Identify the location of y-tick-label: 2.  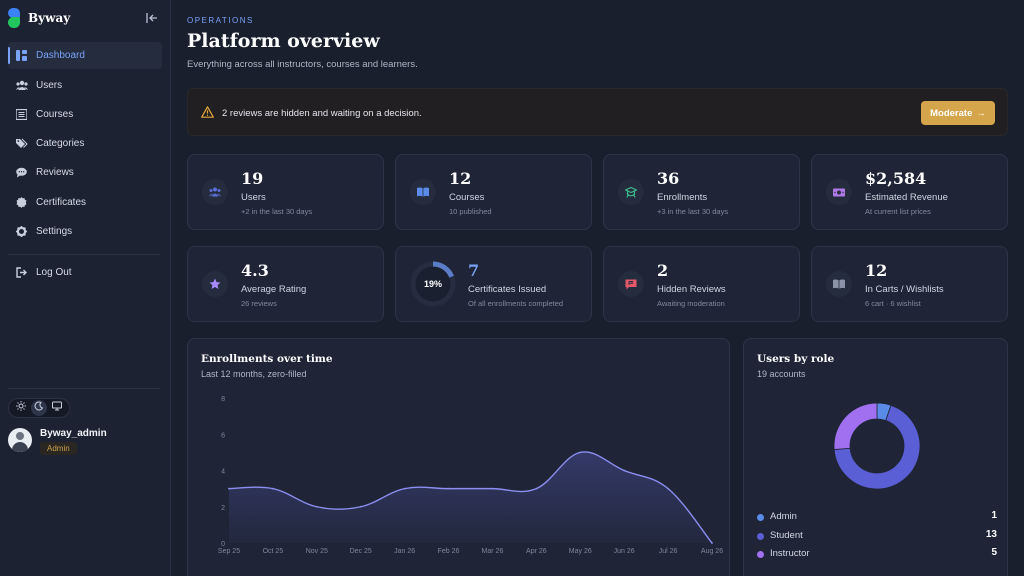
(223, 508).